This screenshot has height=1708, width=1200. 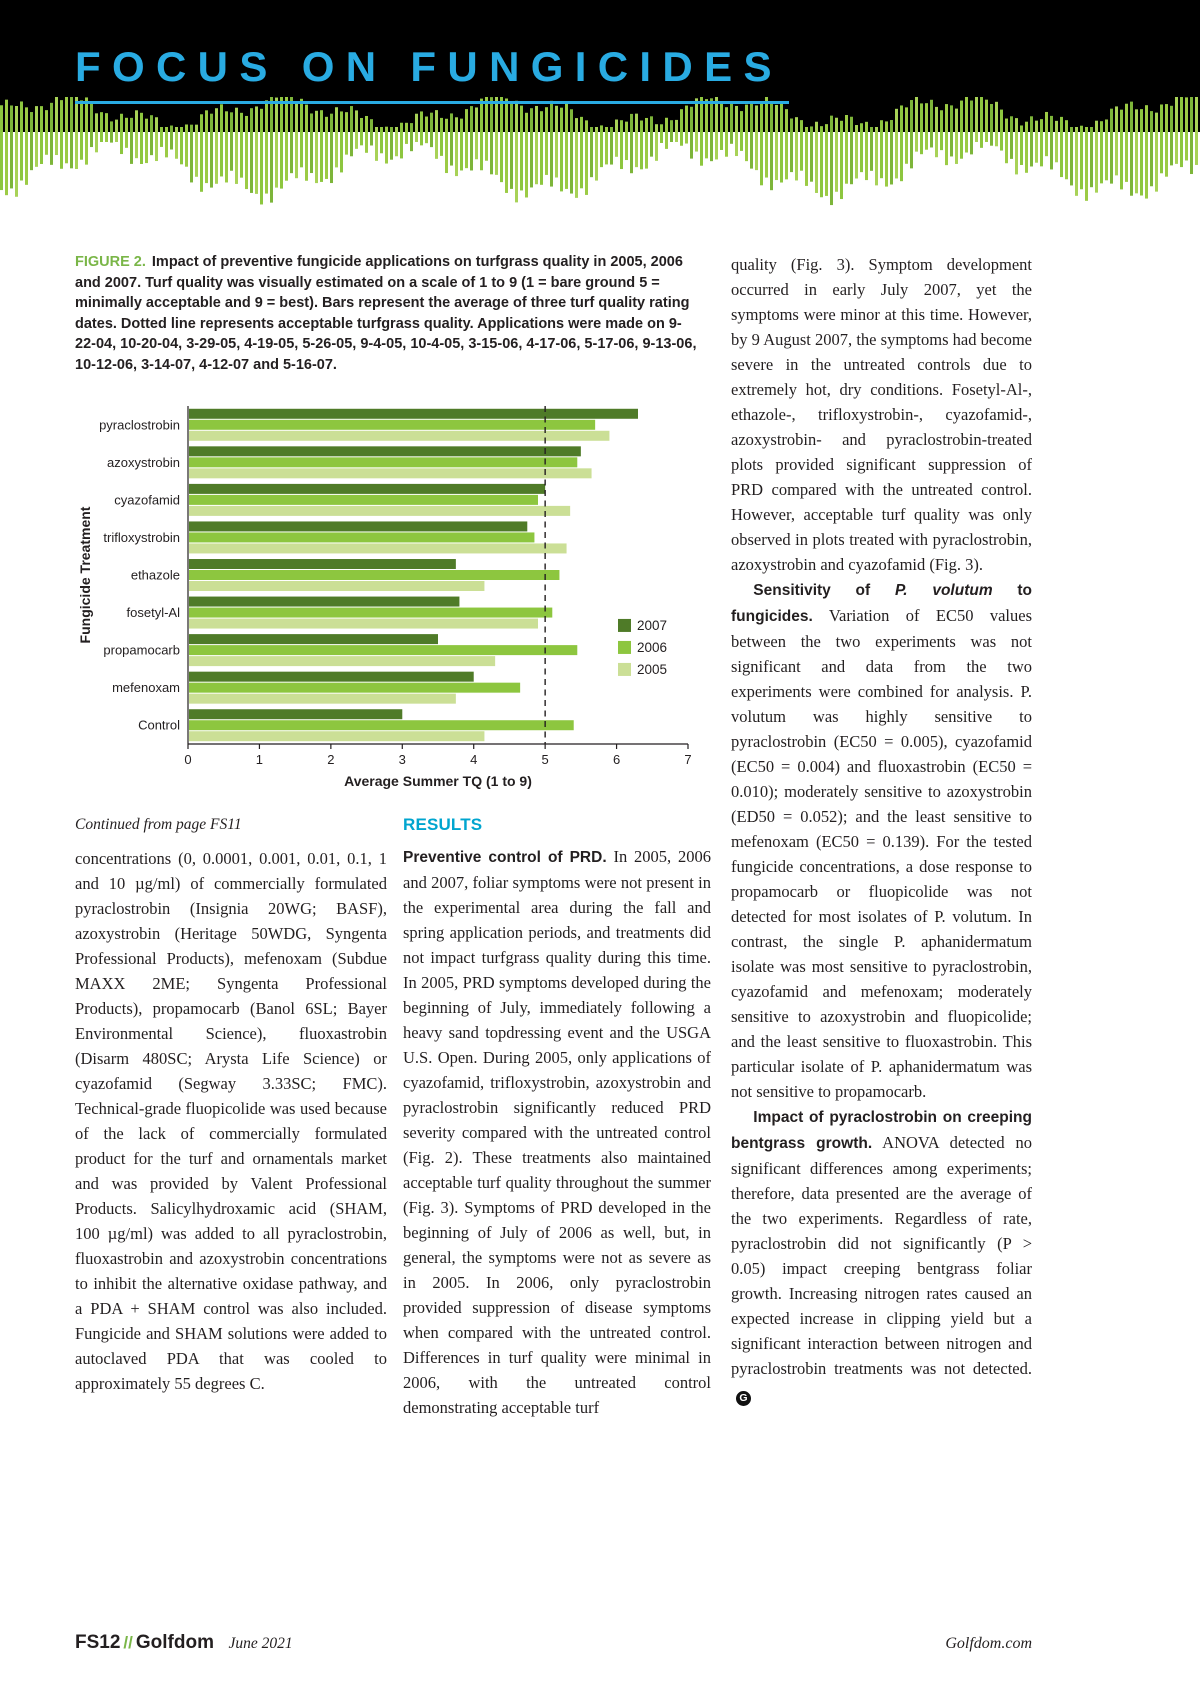 I want to click on svg-text: 7, so click(x=687, y=759).